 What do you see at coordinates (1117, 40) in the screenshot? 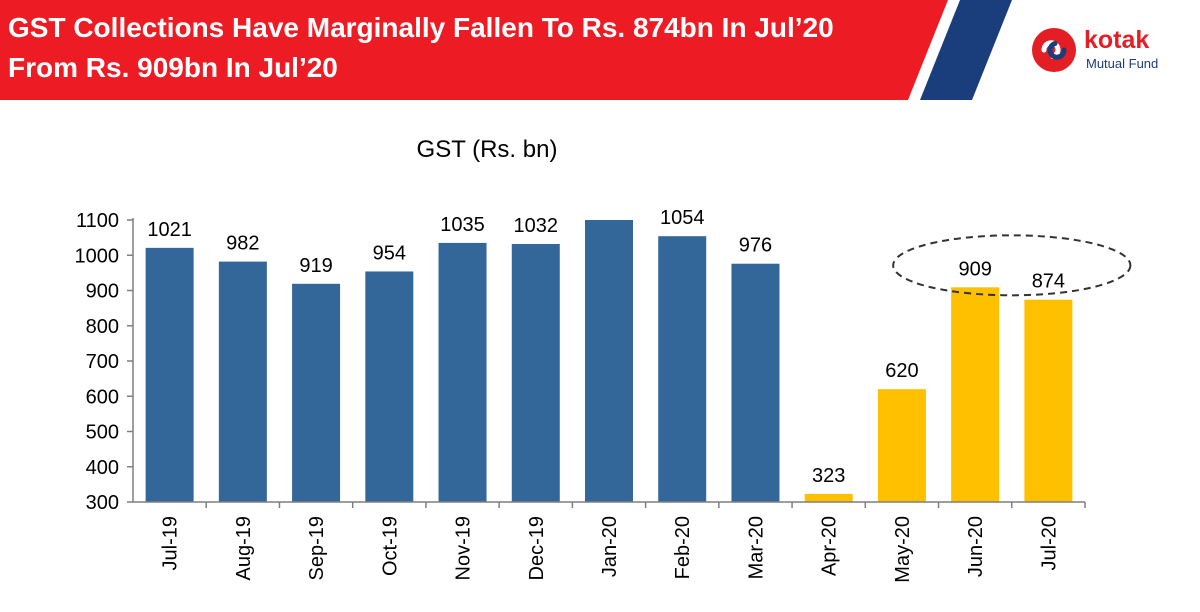
I see `logo-name: kotak` at bounding box center [1117, 40].